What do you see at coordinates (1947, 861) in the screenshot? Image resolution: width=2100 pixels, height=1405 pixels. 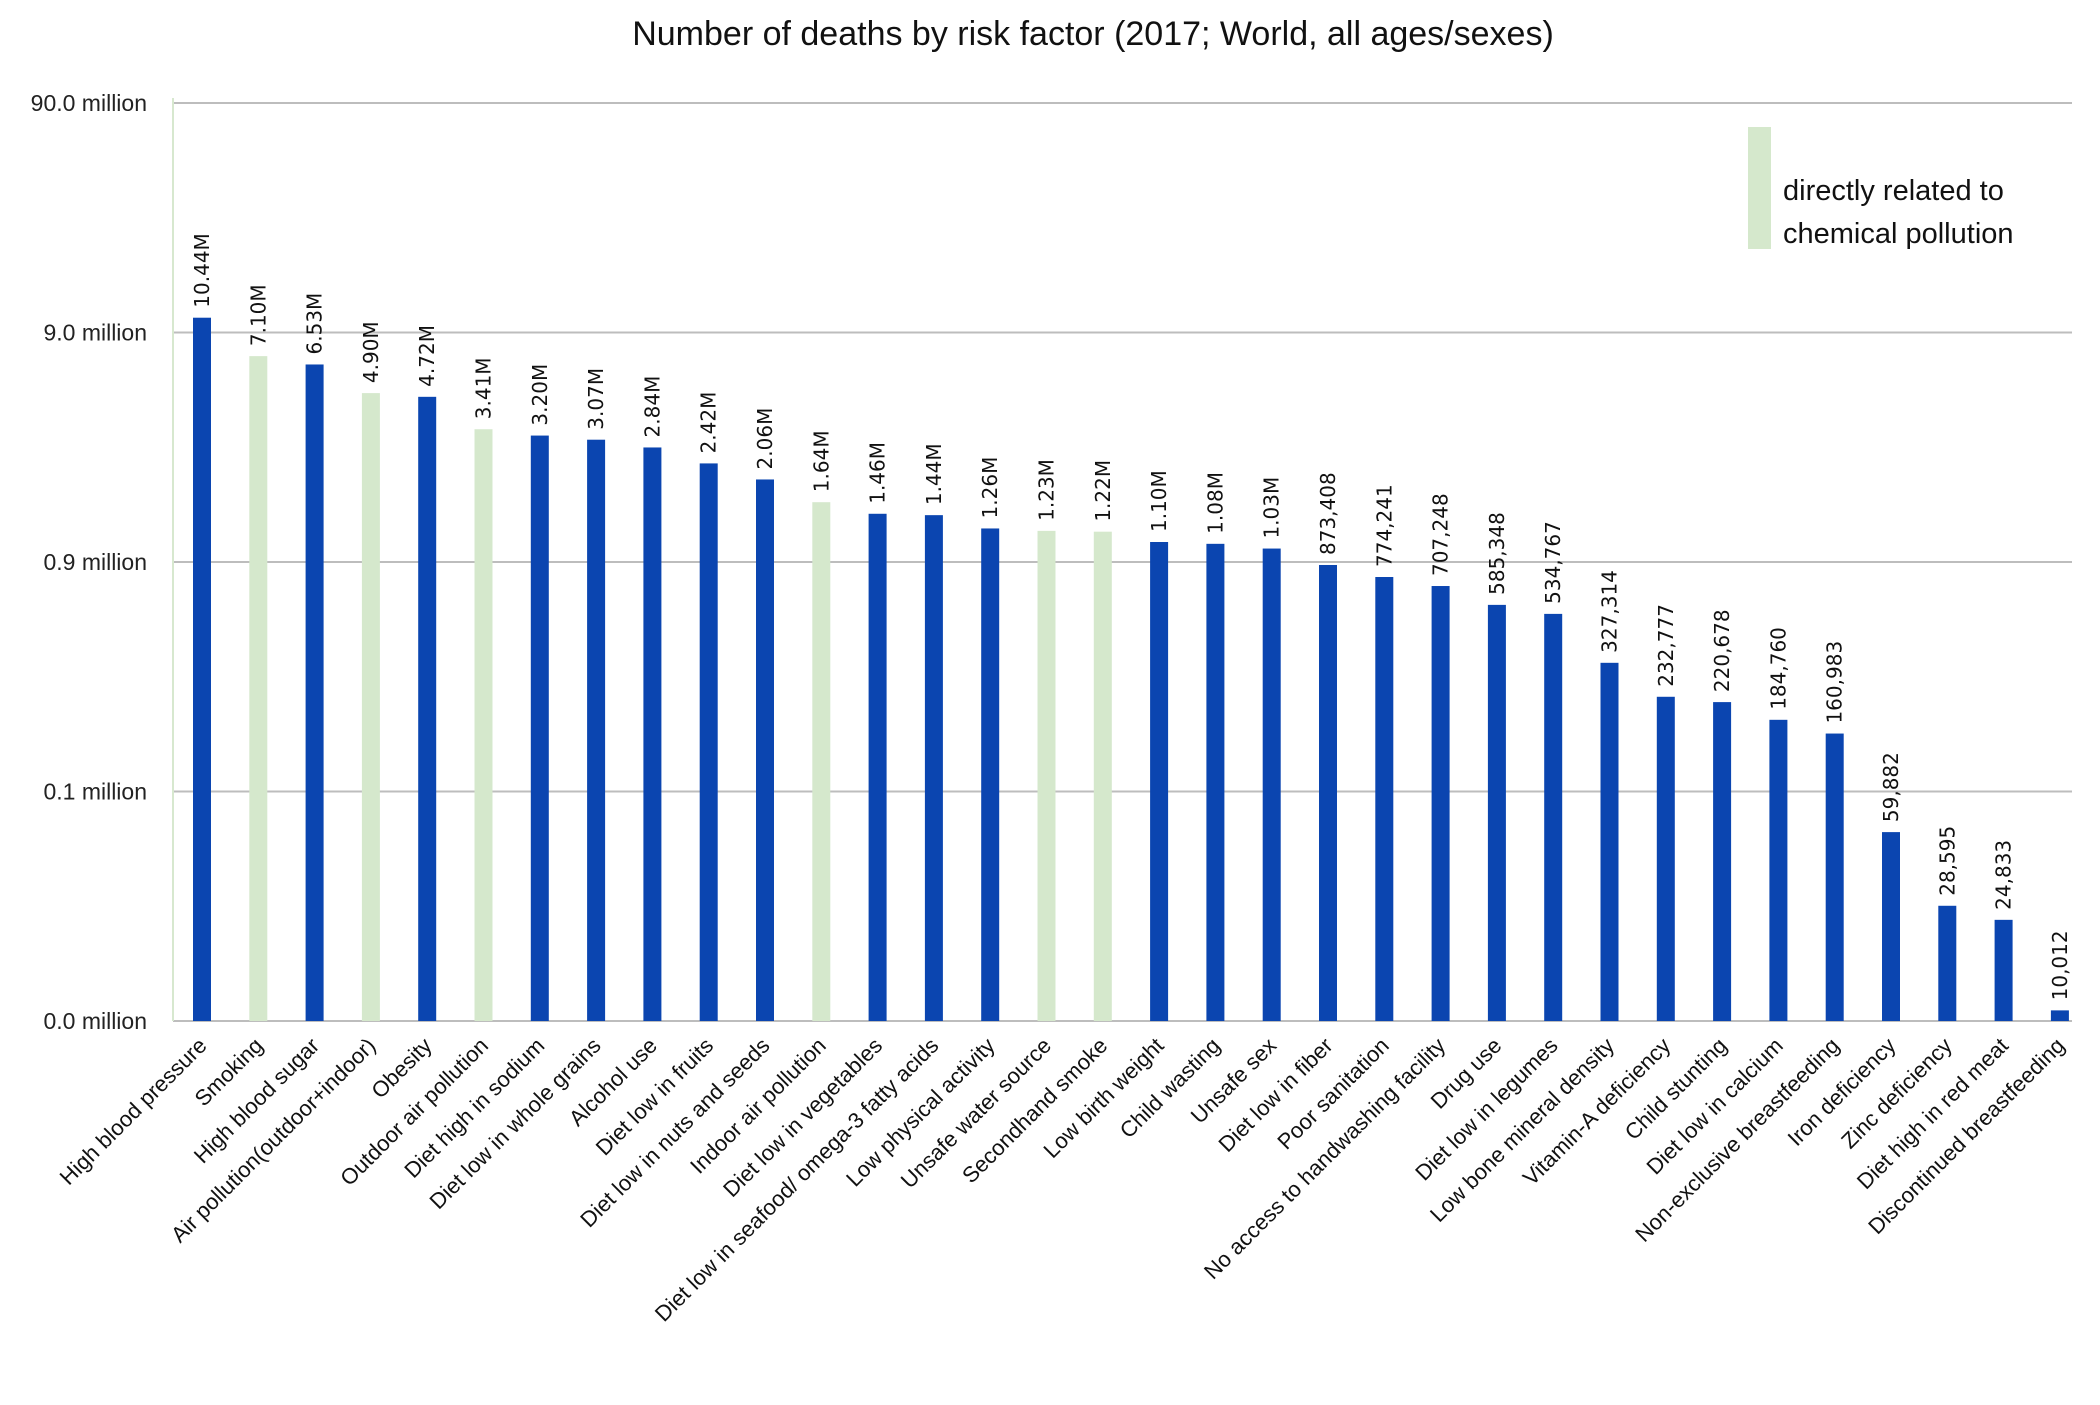 I see `data-label: 28,595` at bounding box center [1947, 861].